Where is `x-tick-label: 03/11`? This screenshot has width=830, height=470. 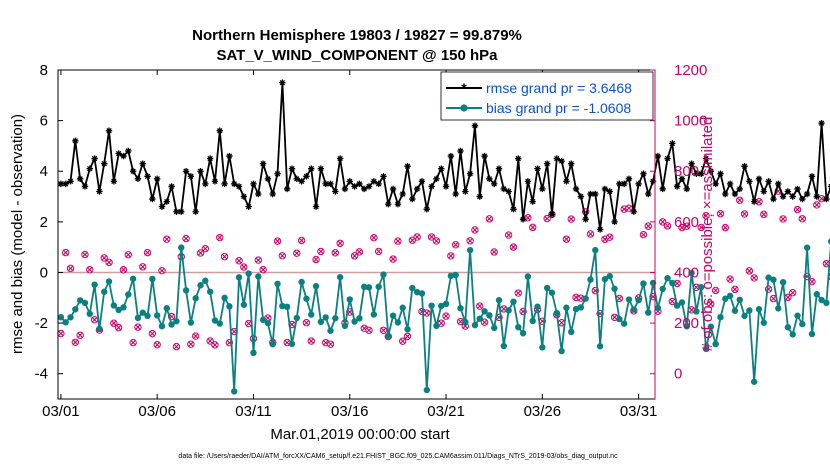 x-tick-label: 03/11 is located at coordinates (253, 411).